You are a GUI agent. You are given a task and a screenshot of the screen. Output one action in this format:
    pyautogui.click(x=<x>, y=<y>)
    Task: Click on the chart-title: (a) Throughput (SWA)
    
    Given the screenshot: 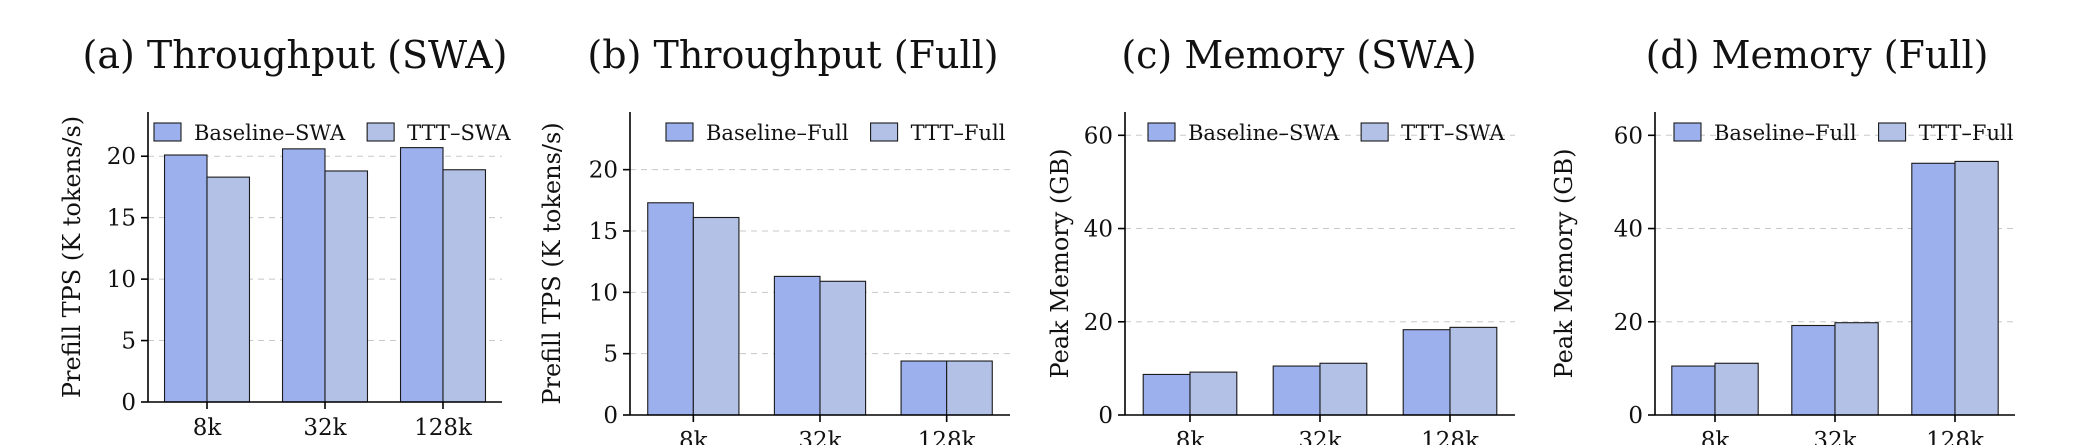 What is the action you would take?
    pyautogui.click(x=295, y=55)
    